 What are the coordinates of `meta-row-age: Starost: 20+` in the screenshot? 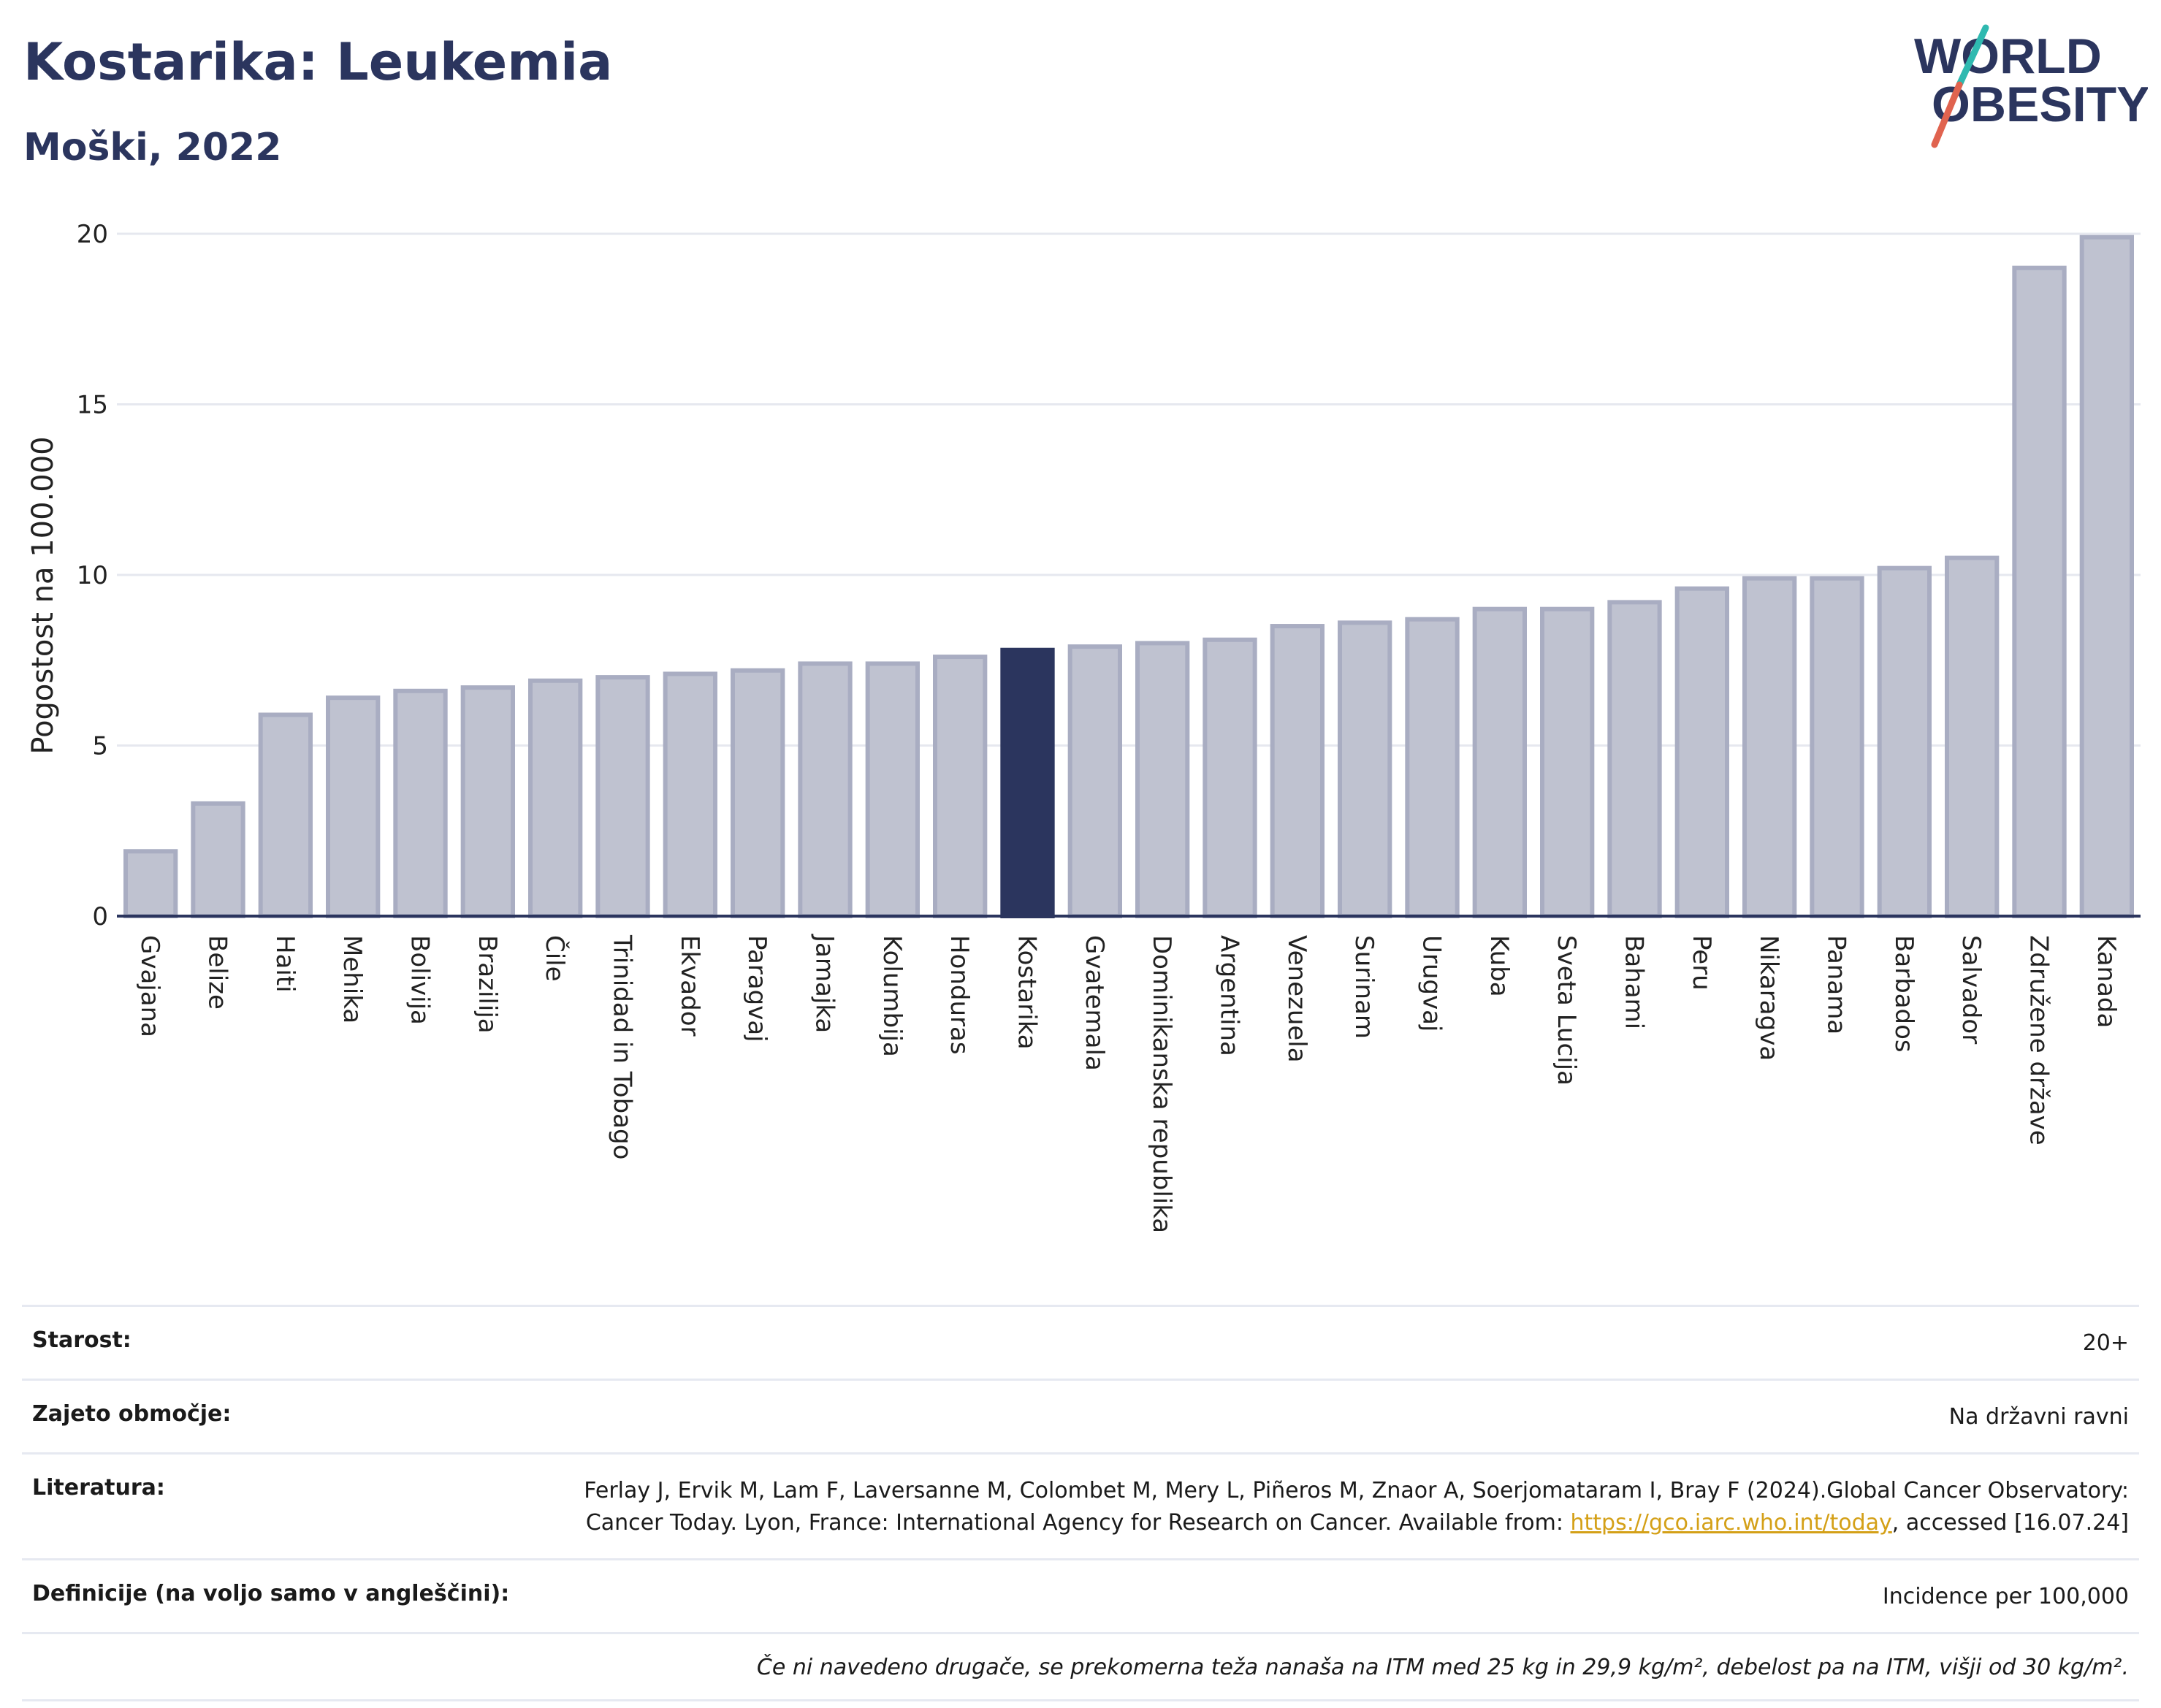 It's located at (1080, 1342).